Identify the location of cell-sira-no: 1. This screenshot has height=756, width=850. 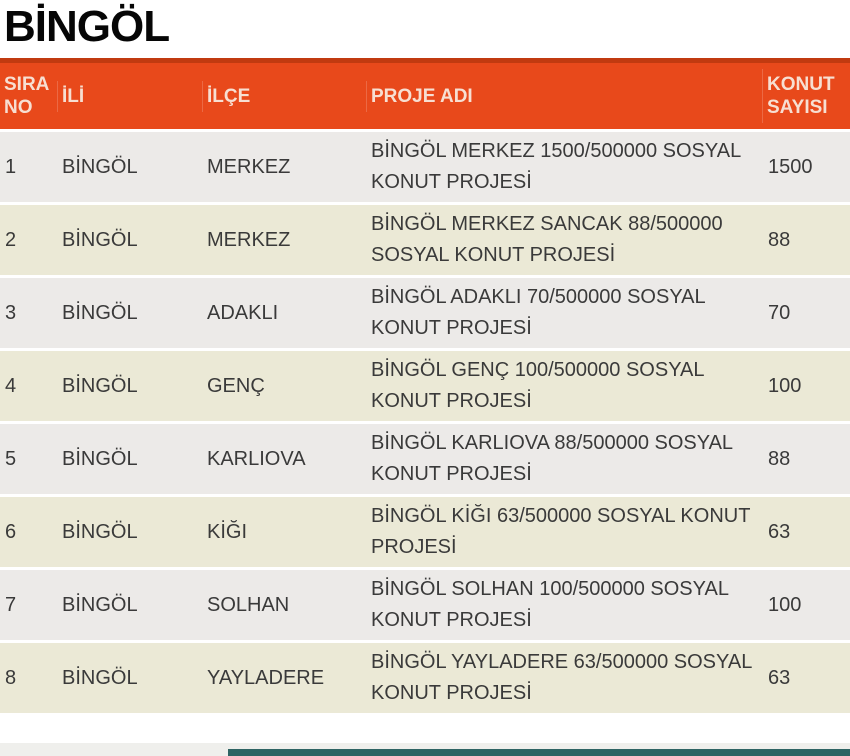
(11, 167).